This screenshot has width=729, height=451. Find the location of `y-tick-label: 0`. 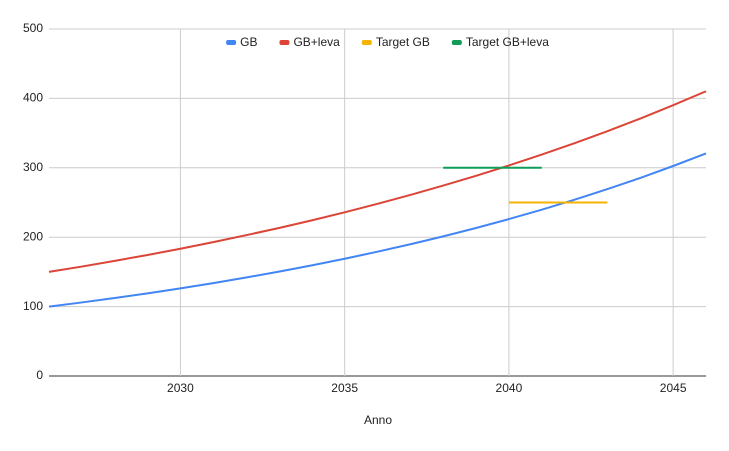

y-tick-label: 0 is located at coordinates (39, 375).